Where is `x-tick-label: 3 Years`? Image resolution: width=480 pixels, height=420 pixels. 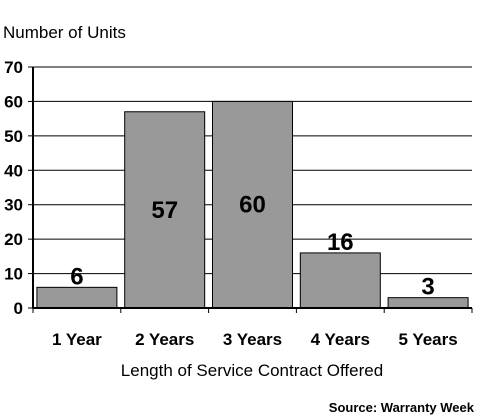 x-tick-label: 3 Years is located at coordinates (252, 339).